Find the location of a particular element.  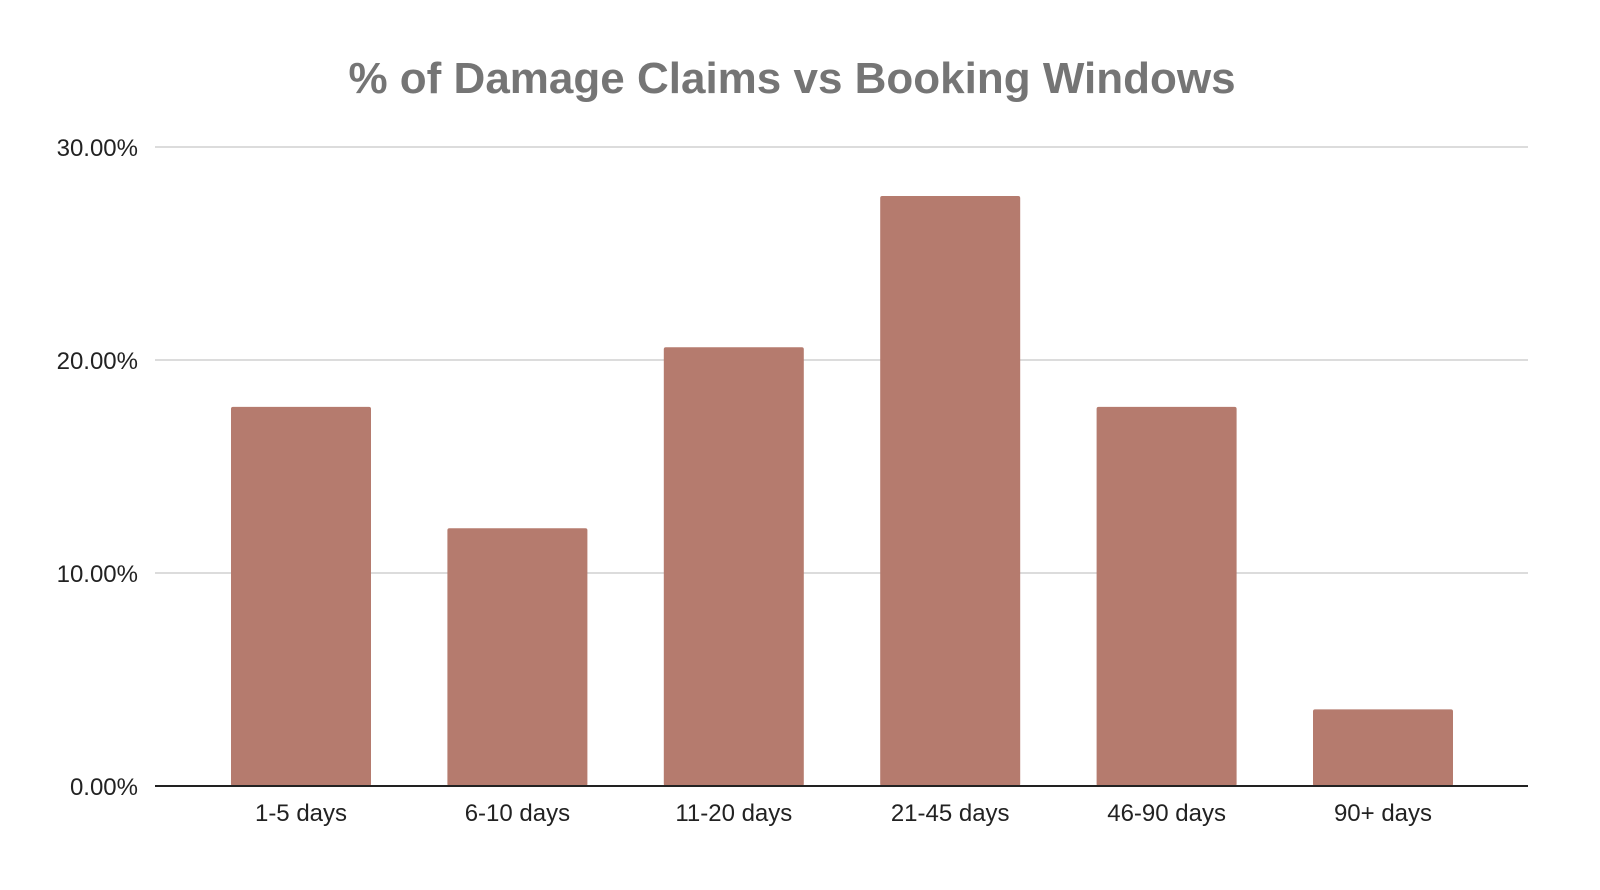

x-tick-label: 21-45 days is located at coordinates (950, 813).